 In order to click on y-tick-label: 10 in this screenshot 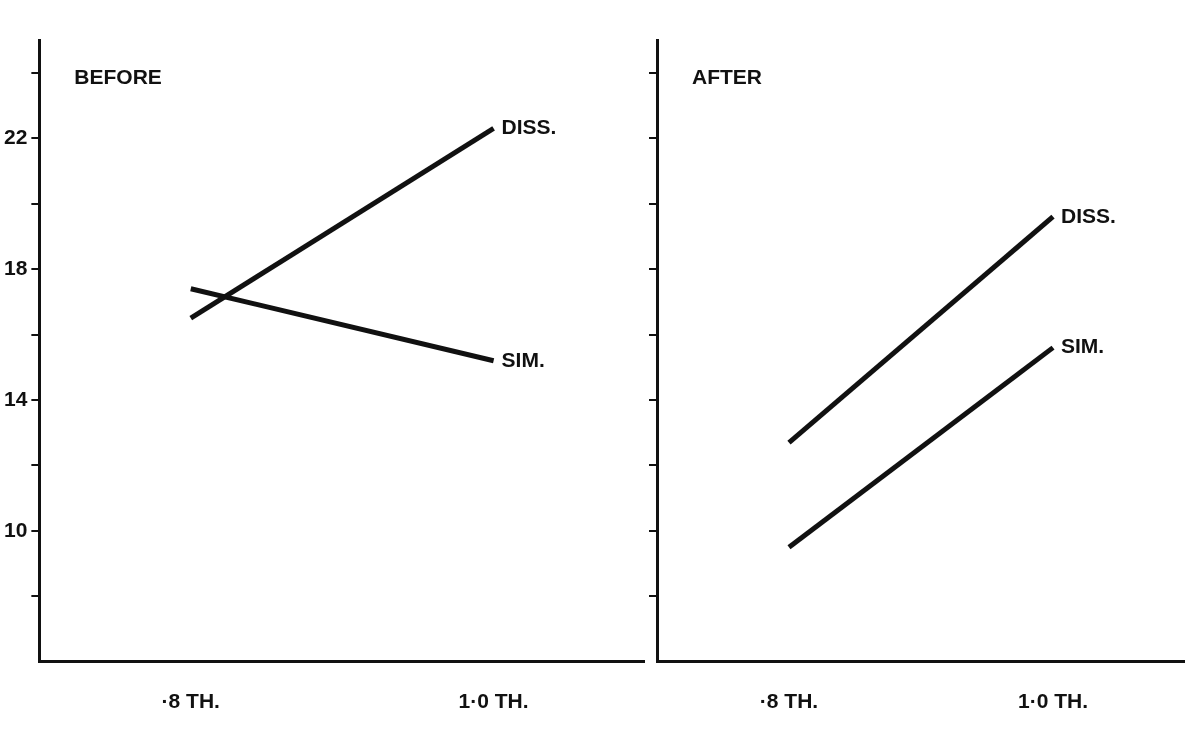, I will do `click(16, 529)`.